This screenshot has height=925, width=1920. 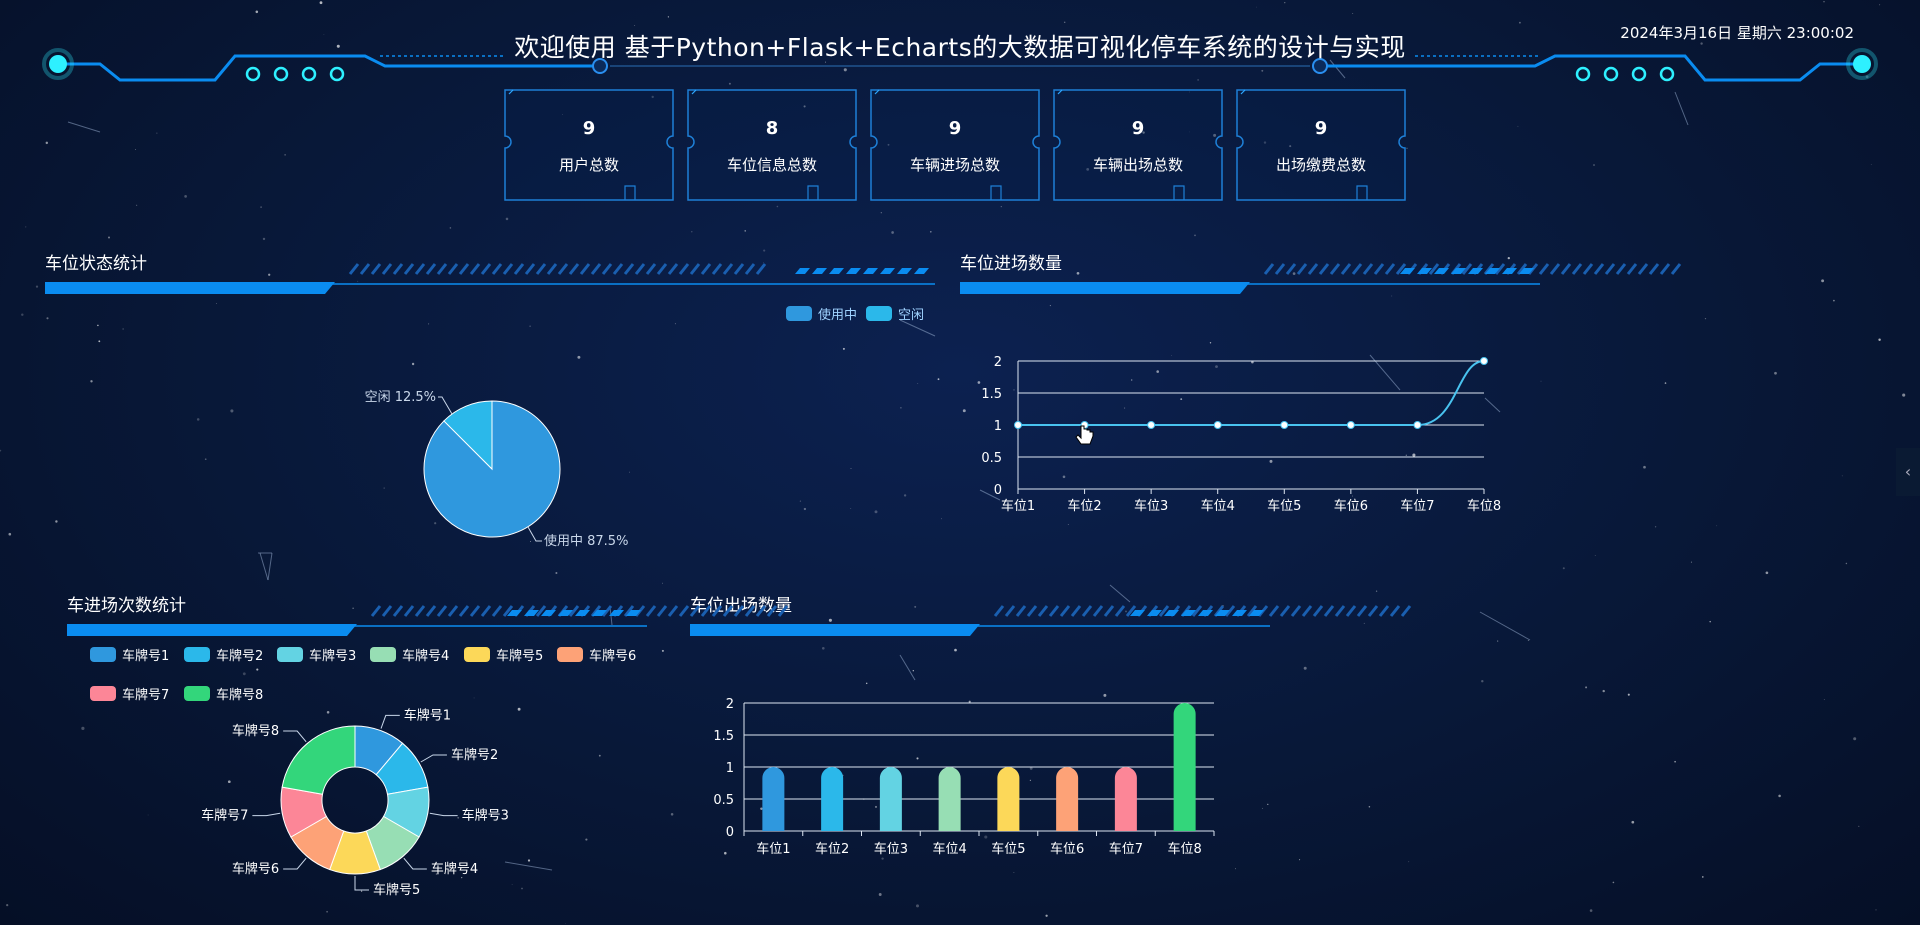 I want to click on pie-label-line, so click(x=445, y=405).